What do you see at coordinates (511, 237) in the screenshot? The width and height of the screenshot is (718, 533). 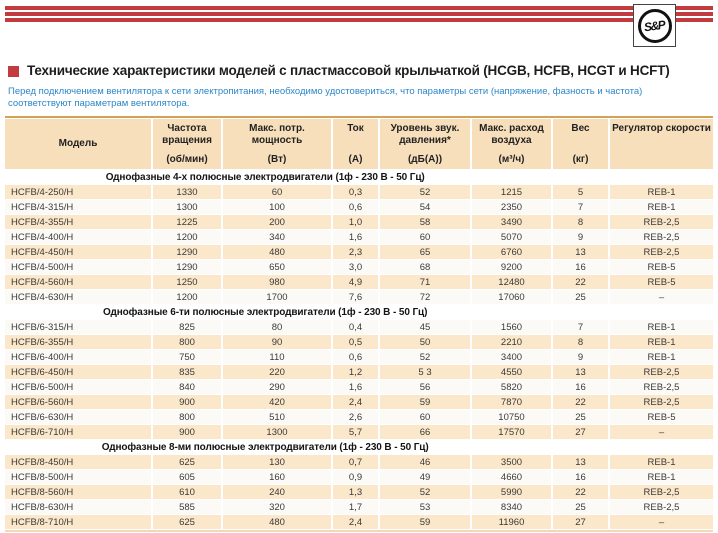 I see `table-cell: 5070` at bounding box center [511, 237].